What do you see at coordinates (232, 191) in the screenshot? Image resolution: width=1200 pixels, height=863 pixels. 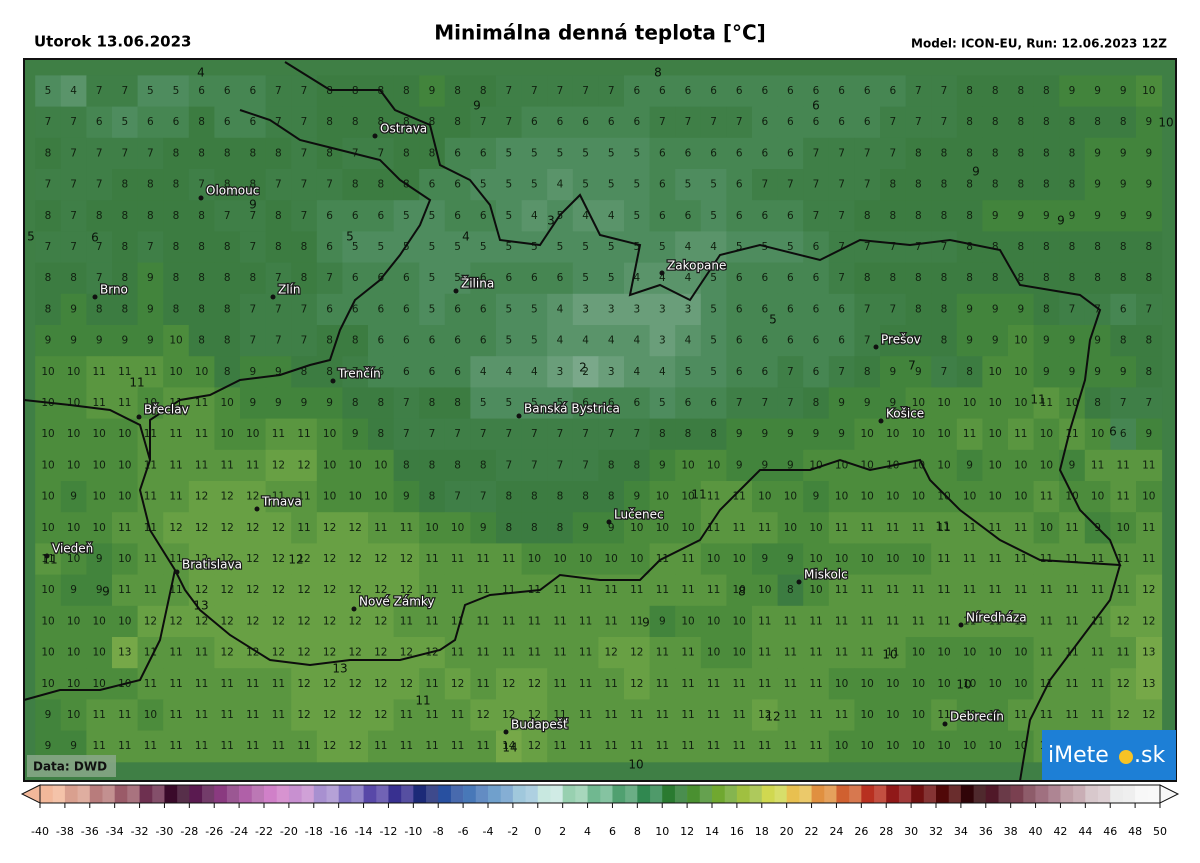 I see `city-label: Olomouc` at bounding box center [232, 191].